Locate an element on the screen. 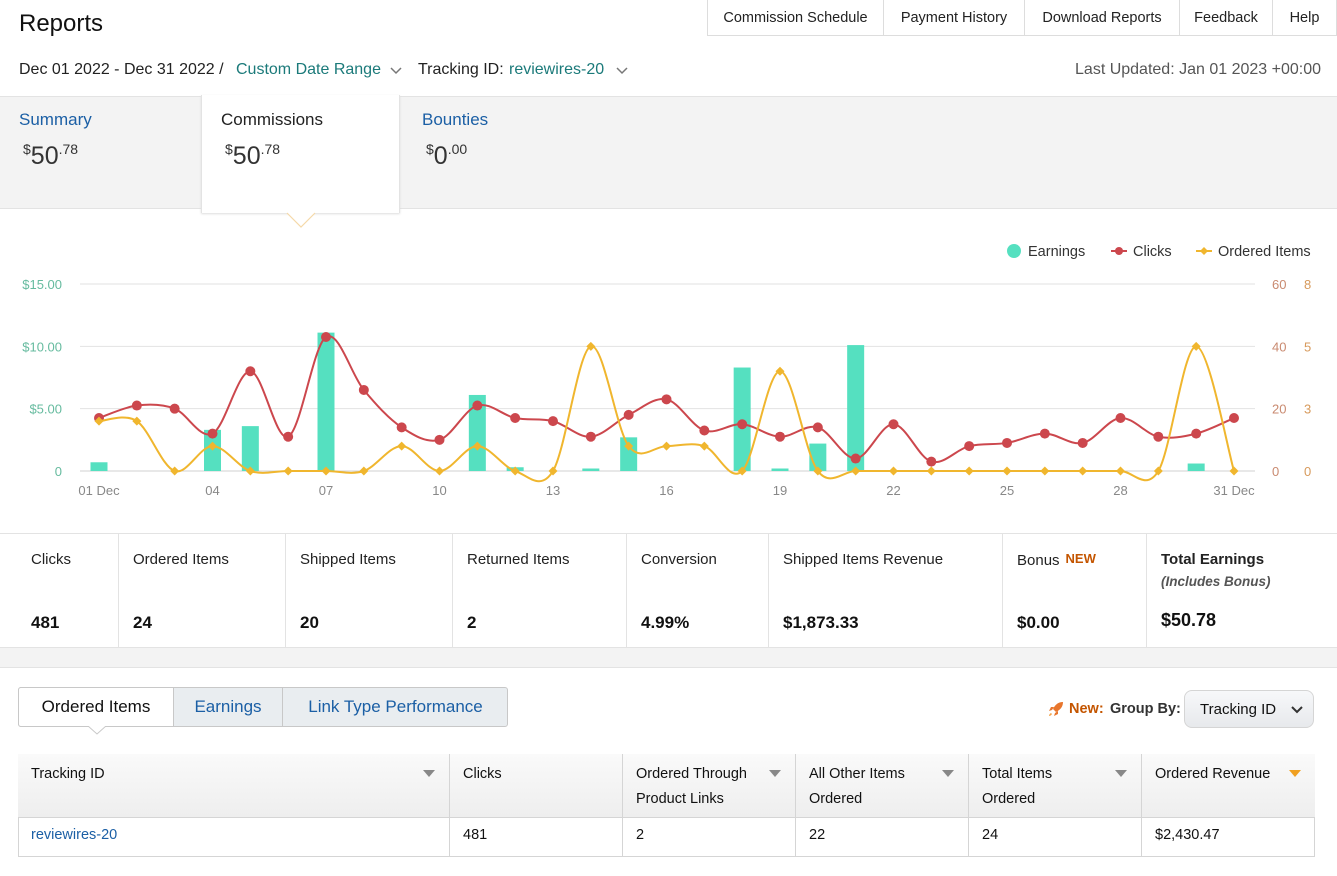  group-by-label: Group By: is located at coordinates (1145, 709).